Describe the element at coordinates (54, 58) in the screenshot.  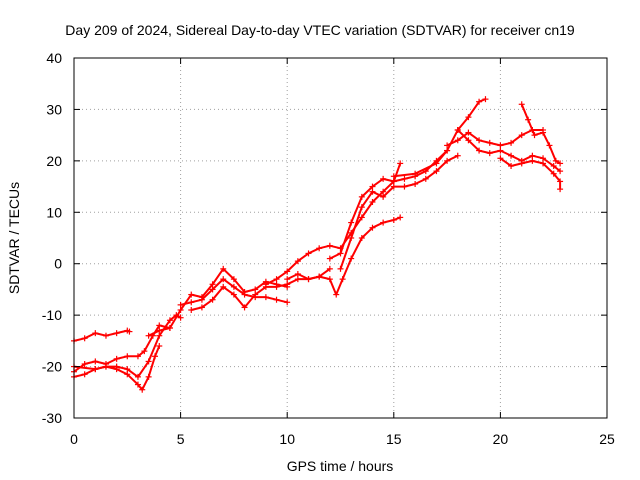
I see `y-tick-label: 40` at that location.